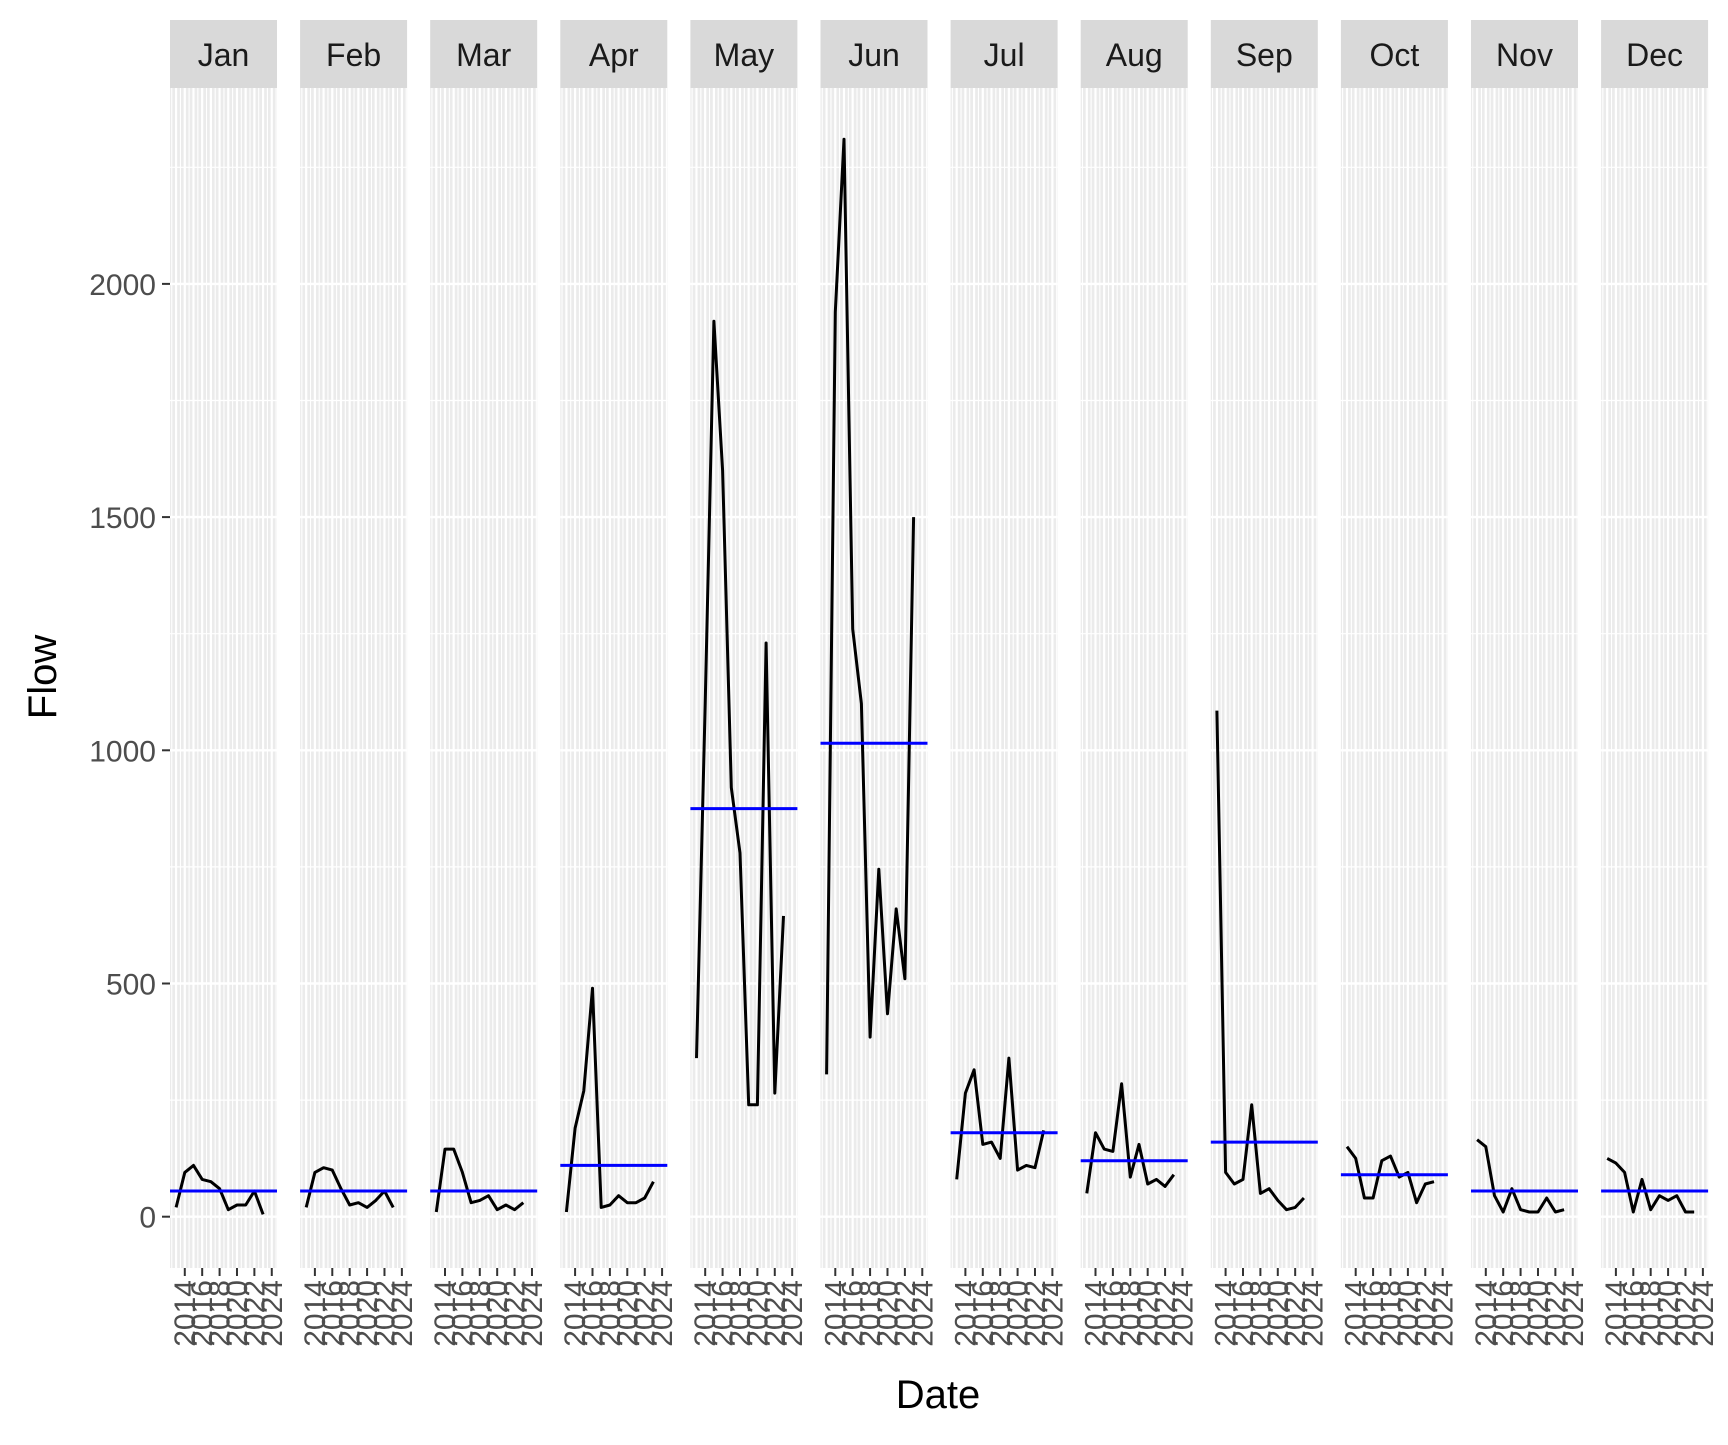 The image size is (1728, 1445). Describe the element at coordinates (122, 285) in the screenshot. I see `y-tick-label: 2000` at that location.